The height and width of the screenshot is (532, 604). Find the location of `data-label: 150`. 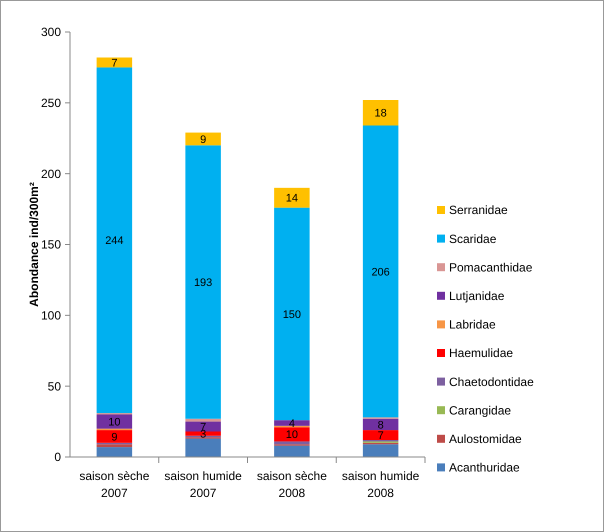

data-label: 150 is located at coordinates (292, 314).